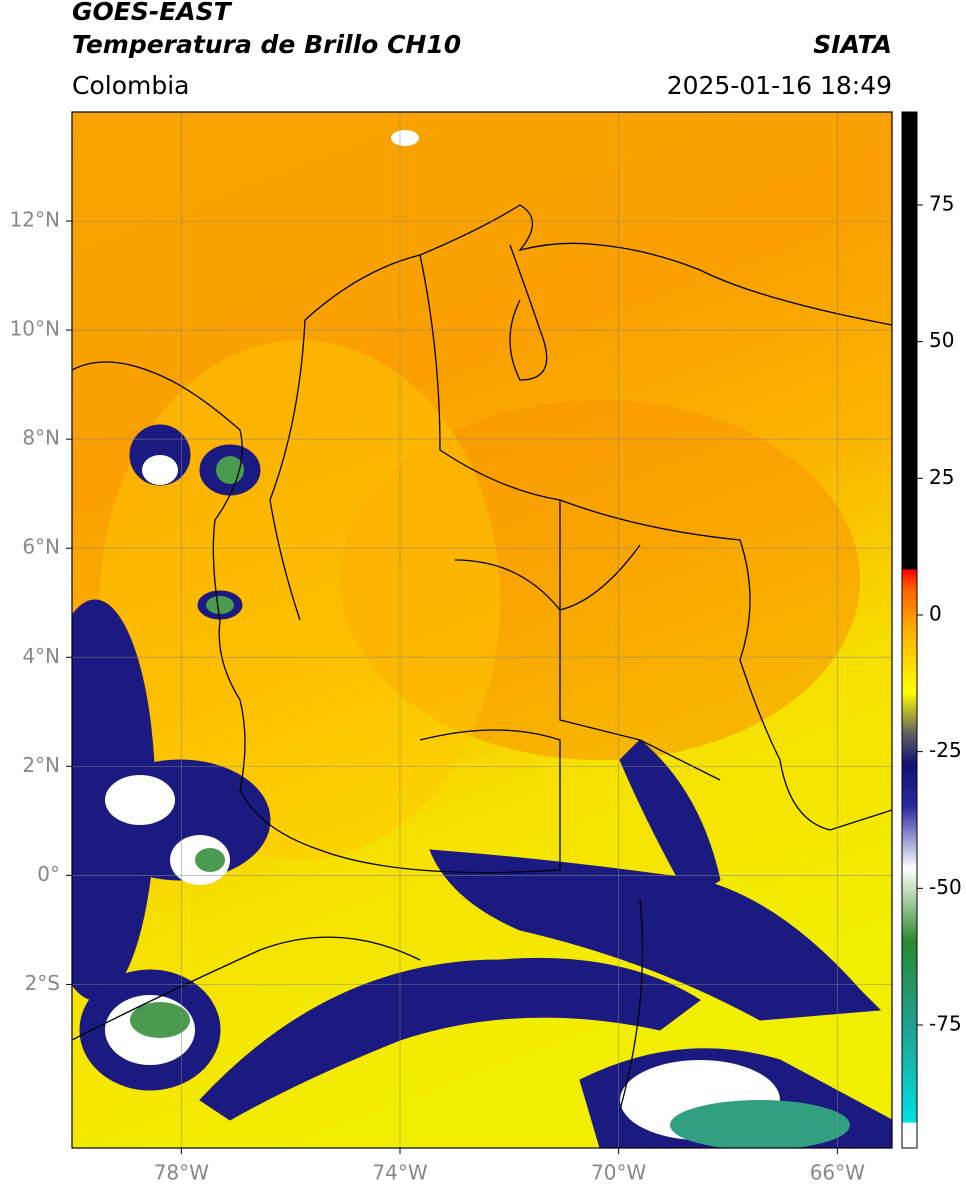 The image size is (966, 1194). What do you see at coordinates (945, 750) in the screenshot?
I see `colorbar-tick-label: -25` at bounding box center [945, 750].